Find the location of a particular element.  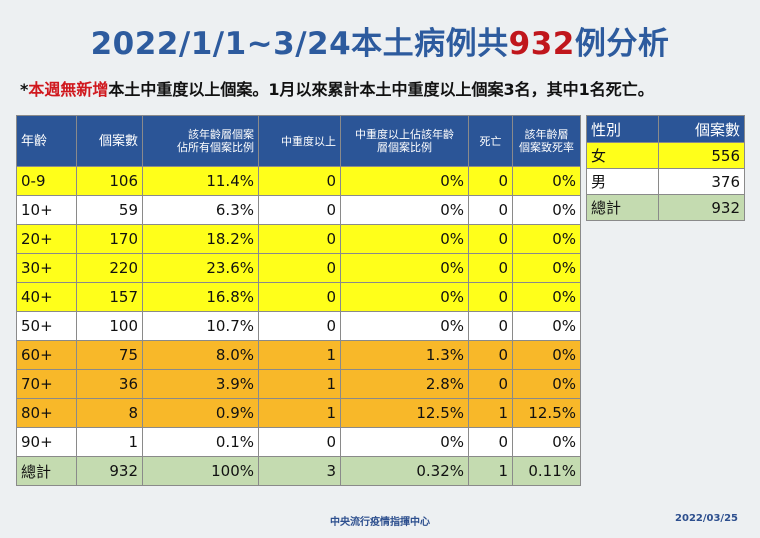

header-cases: 個案數 is located at coordinates (109, 141).